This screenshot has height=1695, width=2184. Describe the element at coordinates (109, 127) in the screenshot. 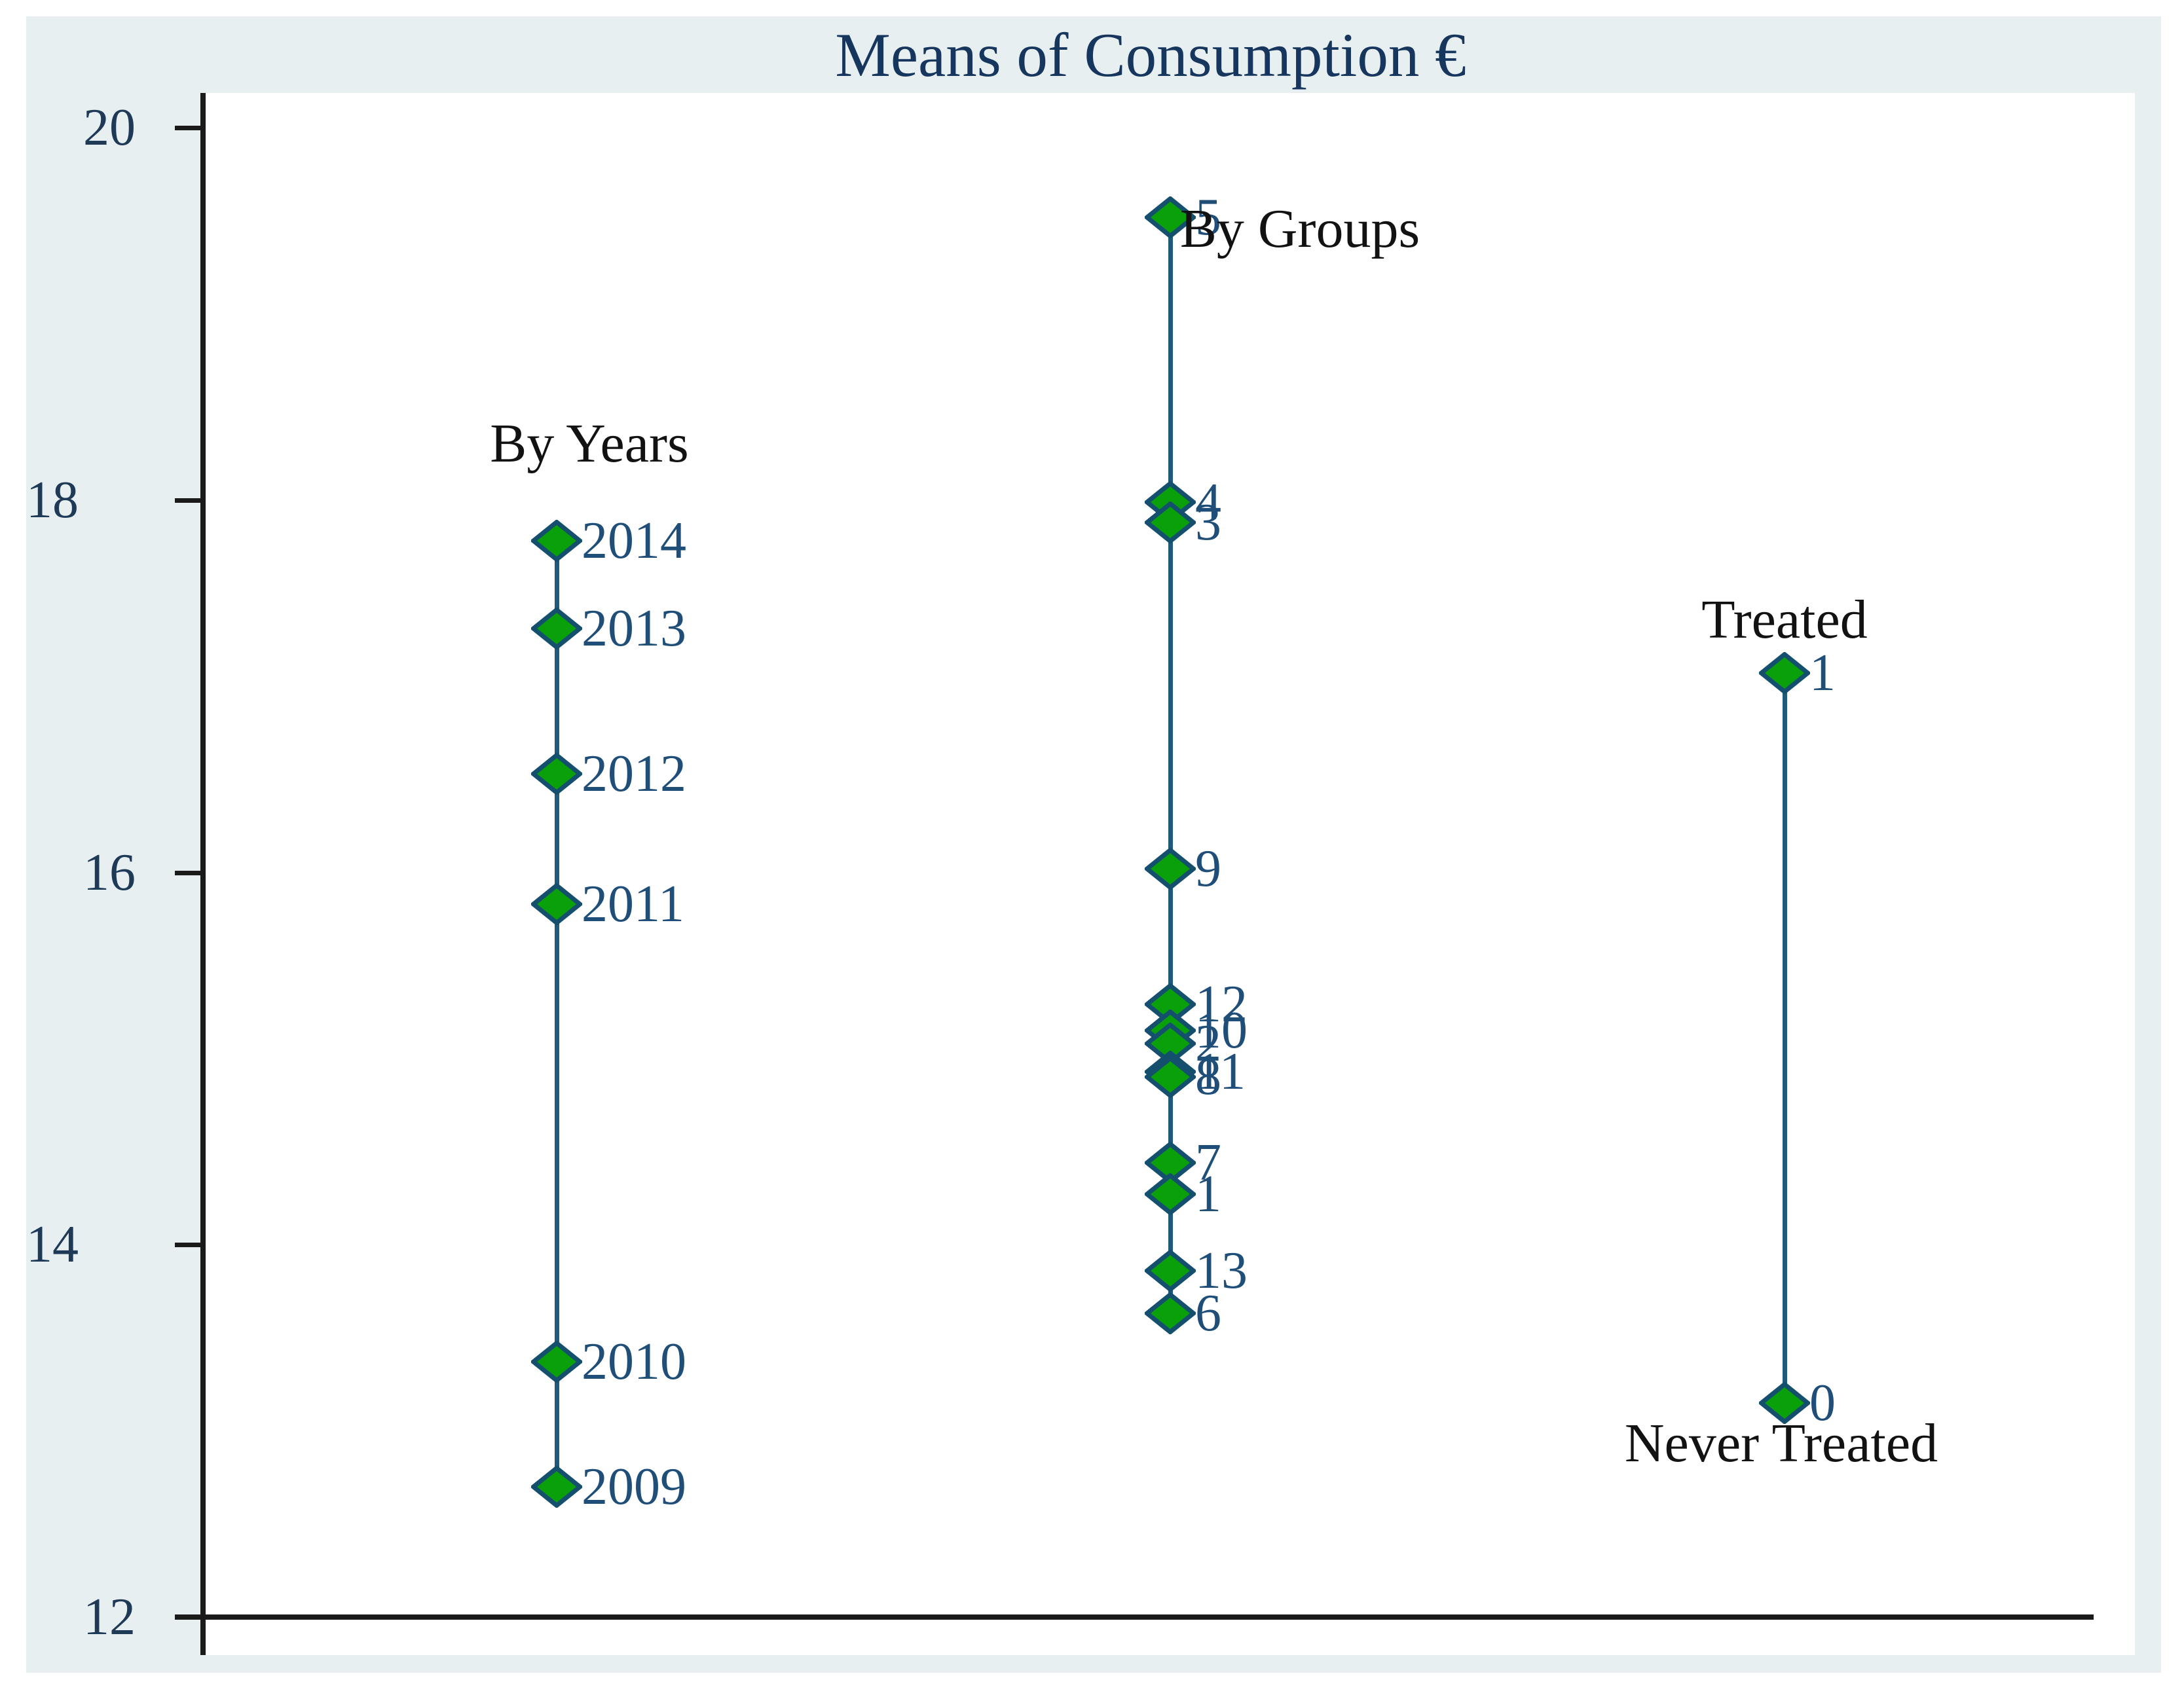

I see `y-tick-label: 20` at that location.